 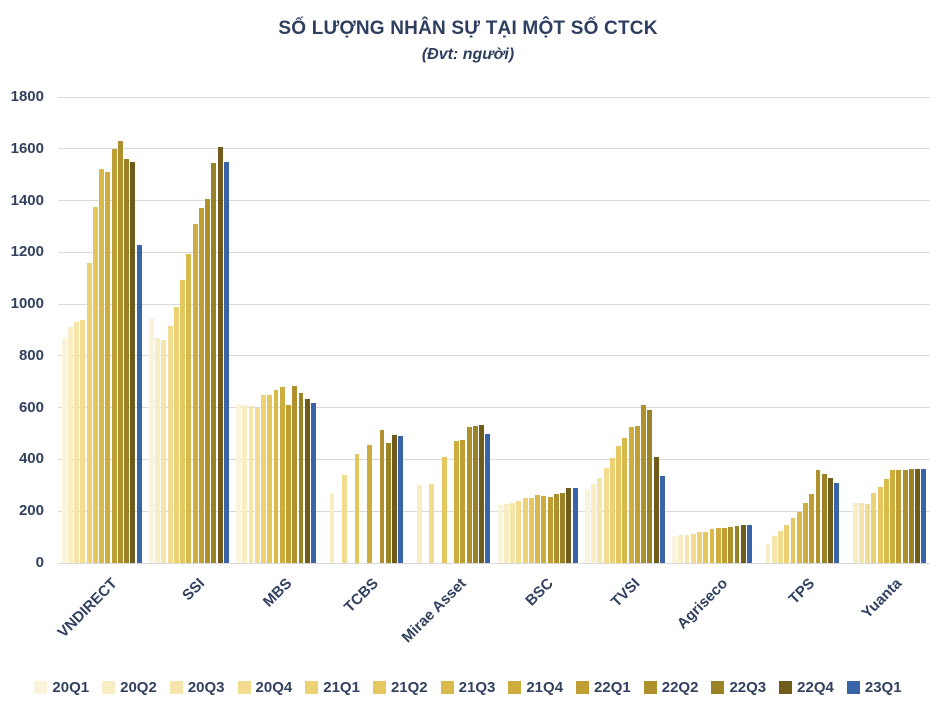 I want to click on bar-20Q2-vndirect, so click(x=70, y=445).